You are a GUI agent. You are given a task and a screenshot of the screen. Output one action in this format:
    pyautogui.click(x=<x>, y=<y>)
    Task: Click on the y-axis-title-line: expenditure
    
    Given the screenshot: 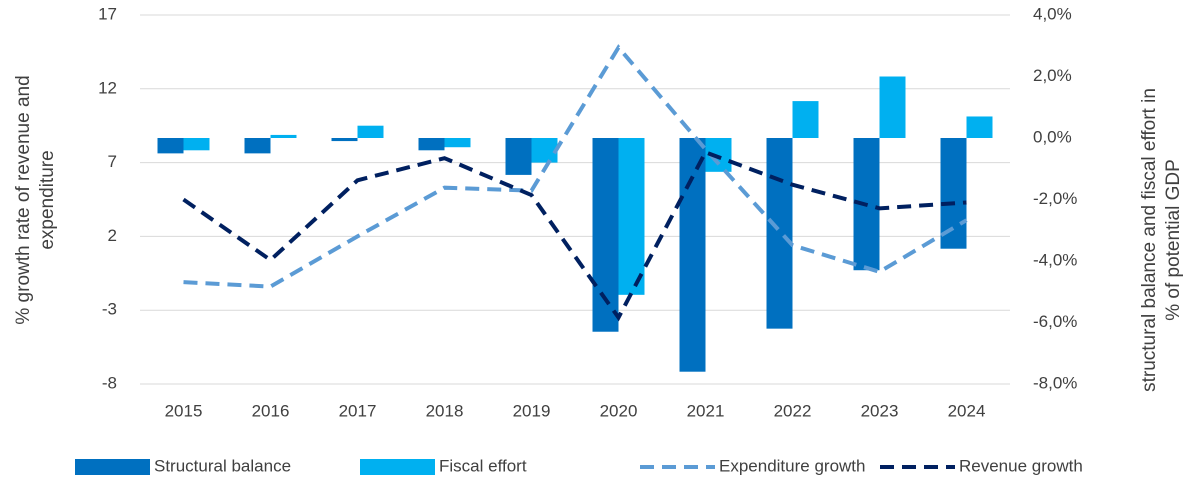 What is the action you would take?
    pyautogui.click(x=47, y=199)
    